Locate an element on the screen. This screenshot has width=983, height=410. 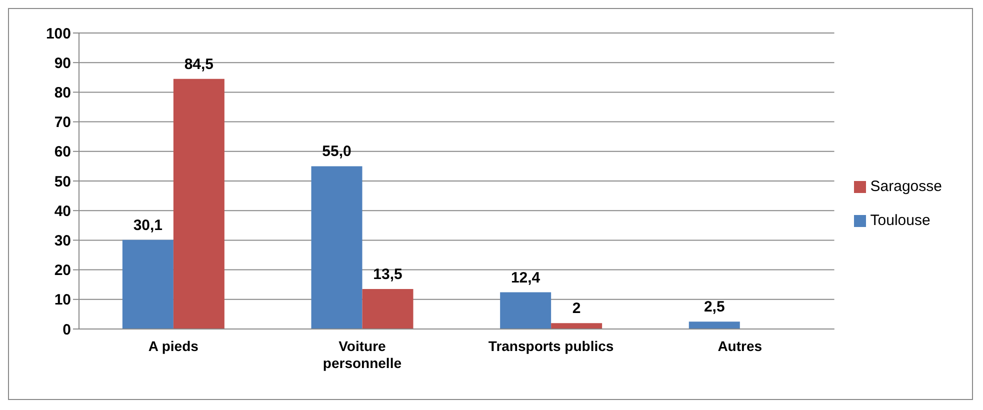
y-tick-label: 20 is located at coordinates (62, 271).